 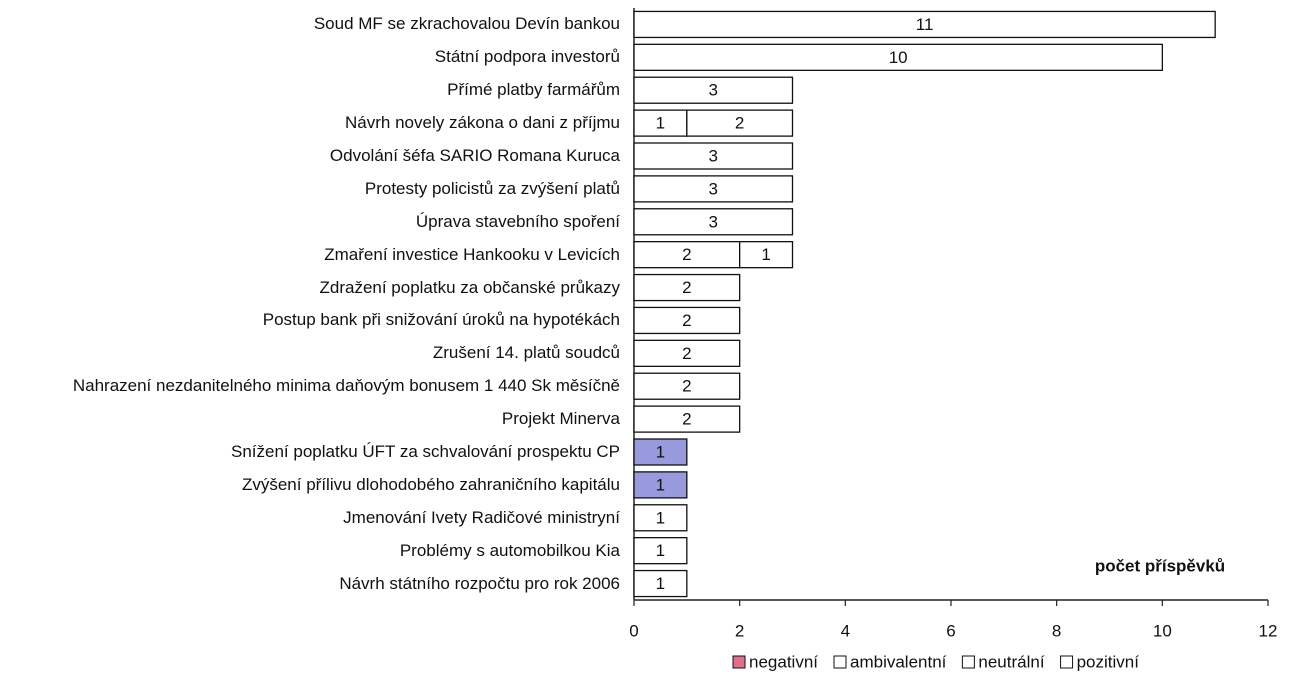 I want to click on x-tick-label: 8, so click(x=1056, y=630).